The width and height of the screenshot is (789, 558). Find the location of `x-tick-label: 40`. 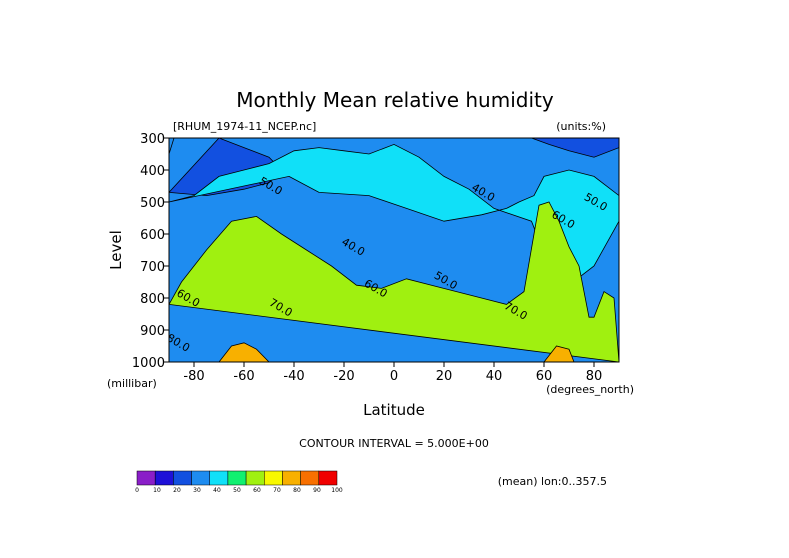

x-tick-label: 40 is located at coordinates (494, 376).